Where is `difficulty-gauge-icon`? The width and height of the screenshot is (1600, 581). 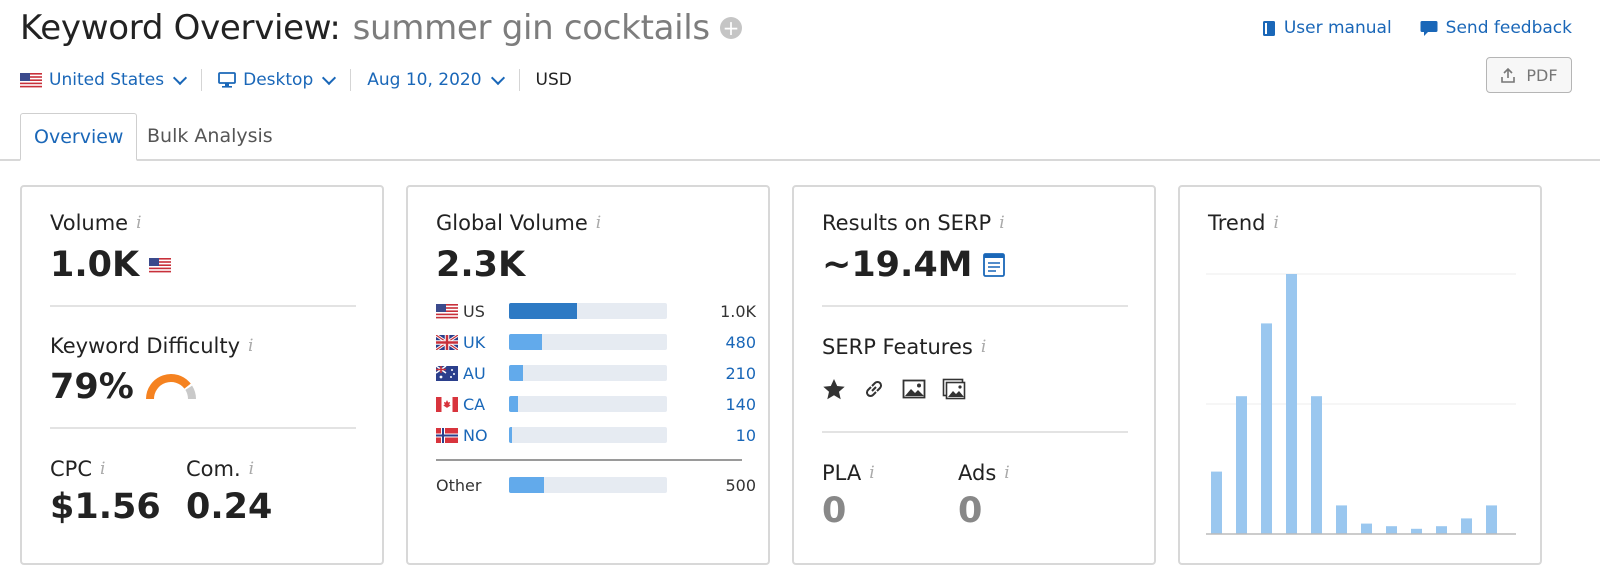
difficulty-gauge-icon is located at coordinates (170, 387).